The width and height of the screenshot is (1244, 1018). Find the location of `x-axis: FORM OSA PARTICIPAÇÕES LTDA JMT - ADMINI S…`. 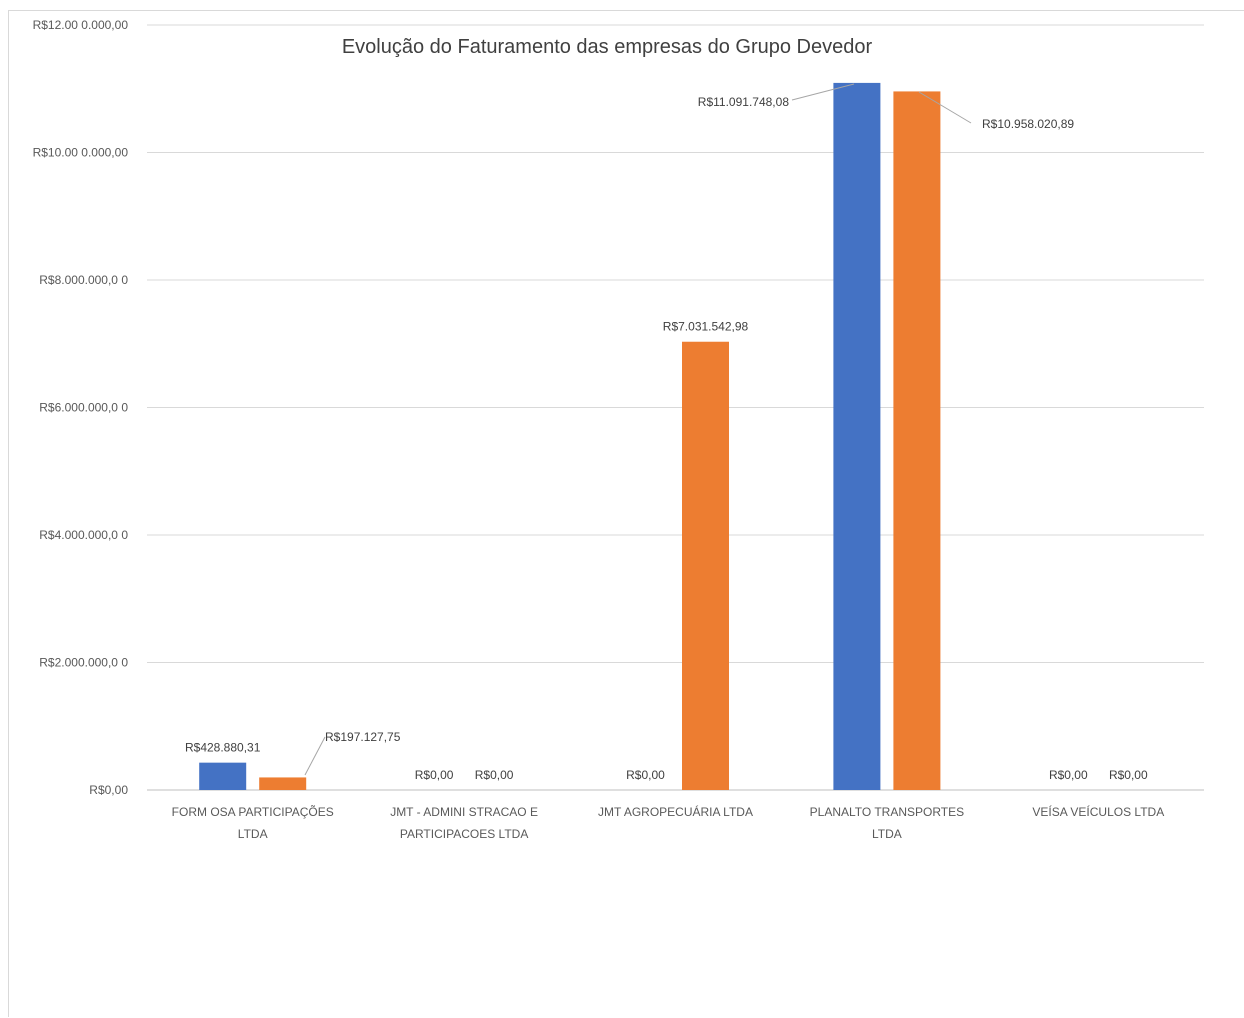

x-axis: FORM OSA PARTICIPAÇÕES LTDA JMT - ADMINI S… is located at coordinates (668, 822).